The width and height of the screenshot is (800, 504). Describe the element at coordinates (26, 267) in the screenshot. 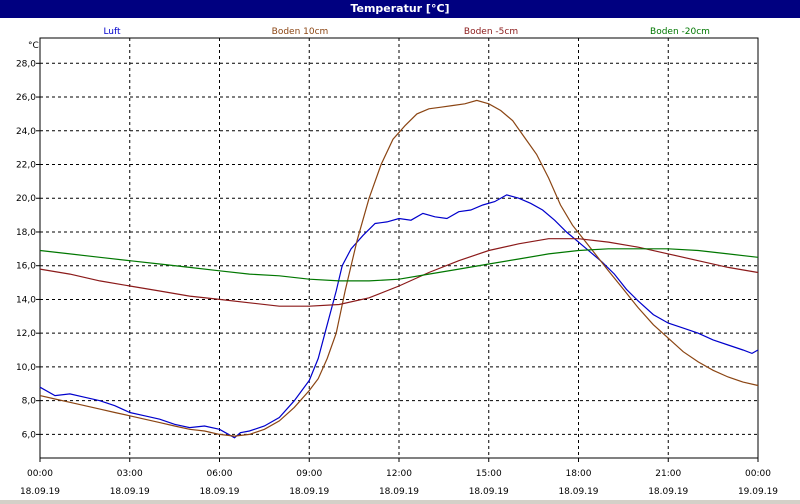

I see `y-tick-label: 16,0` at that location.